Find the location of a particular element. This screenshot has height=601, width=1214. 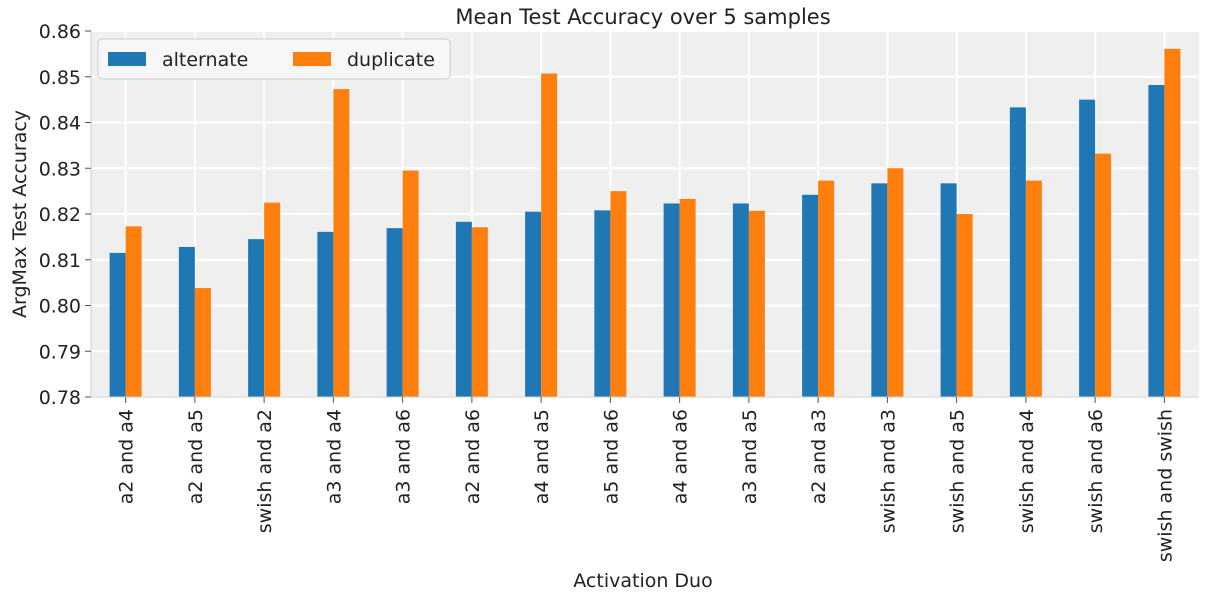

y-tick-label: 0.83 is located at coordinates (60, 169).